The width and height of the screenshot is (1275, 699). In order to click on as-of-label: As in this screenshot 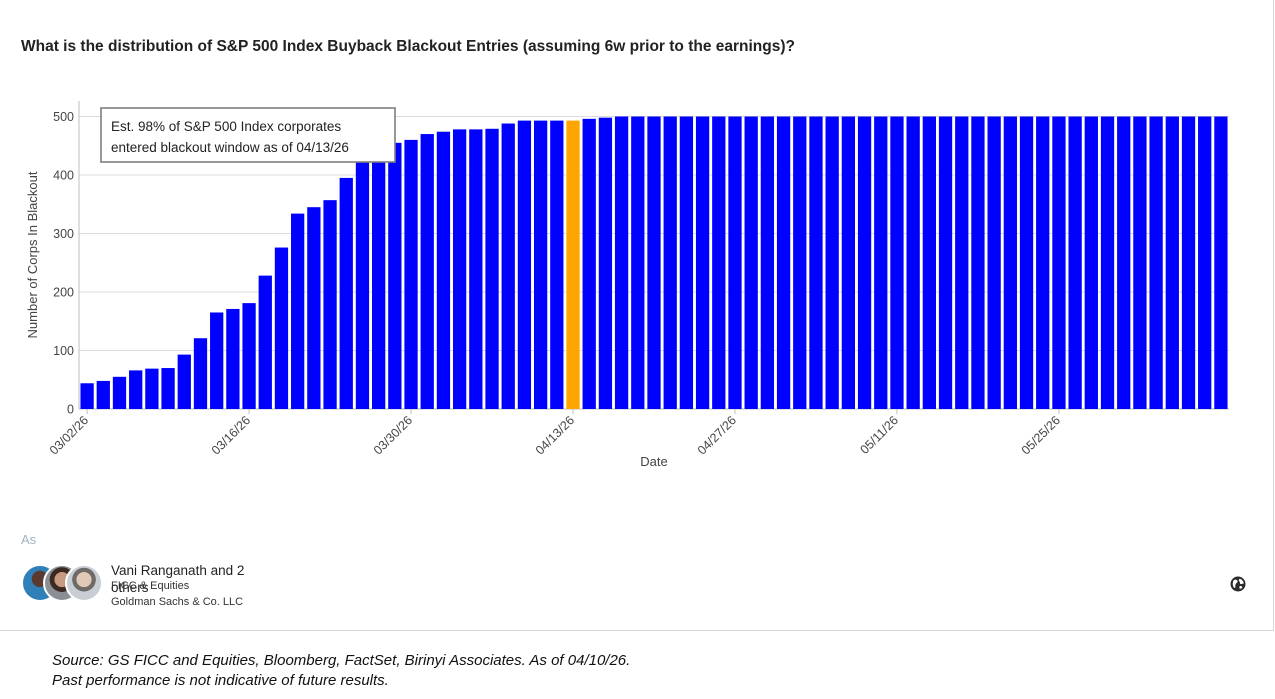, I will do `click(29, 539)`.